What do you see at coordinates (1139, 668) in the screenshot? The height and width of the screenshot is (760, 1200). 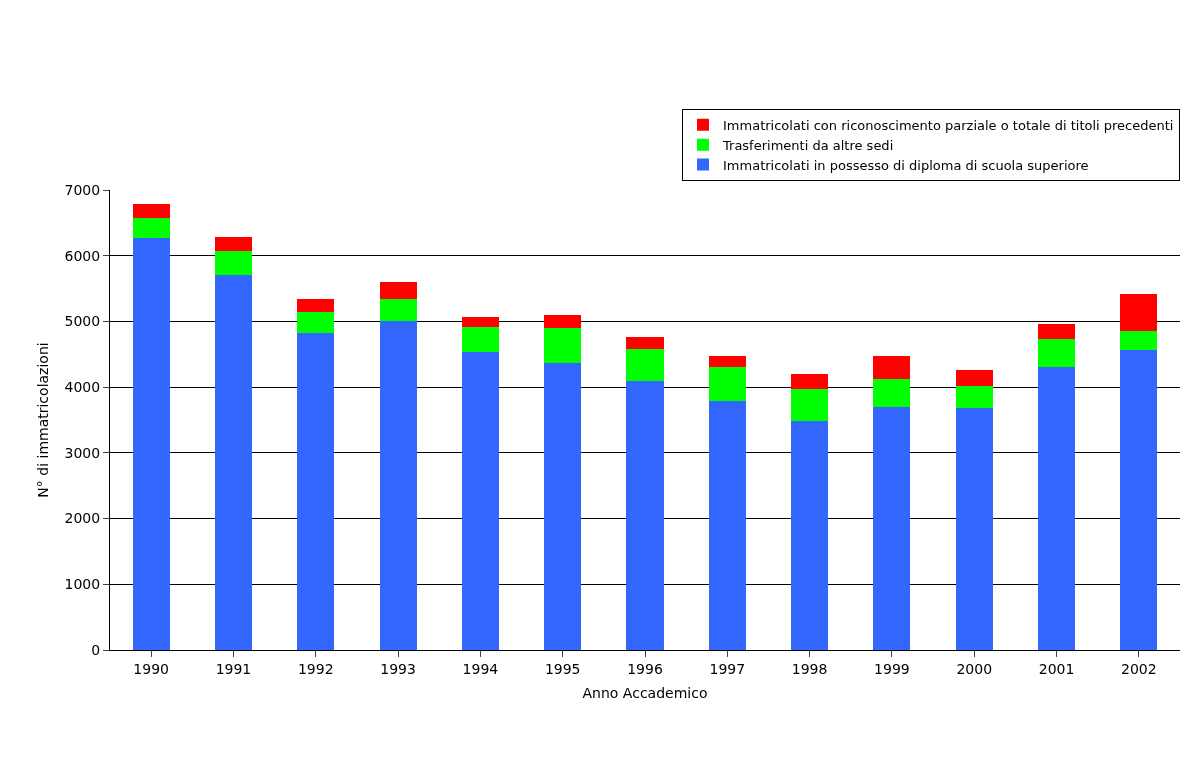 I see `x-tick-label: 2002` at bounding box center [1139, 668].